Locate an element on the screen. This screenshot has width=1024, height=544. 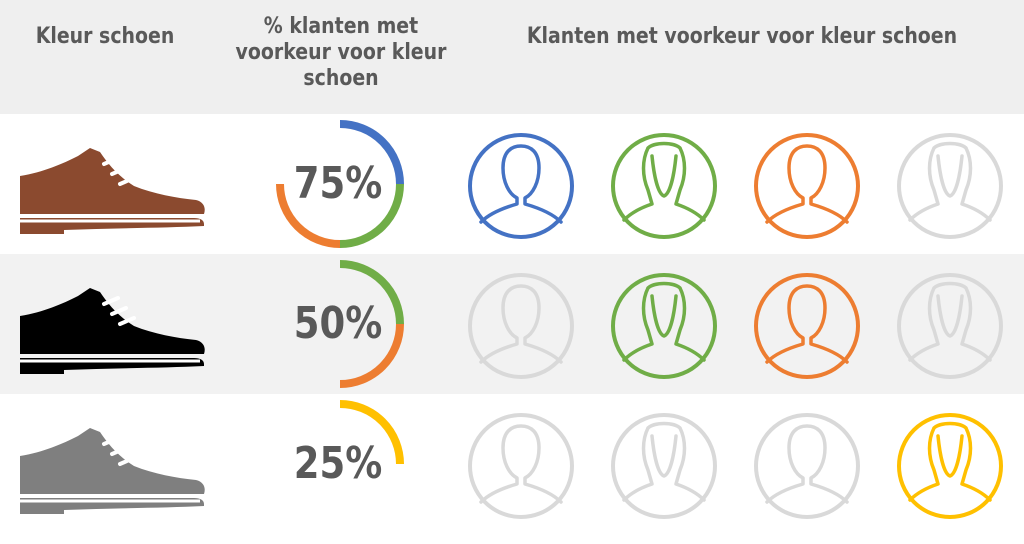
percentage-label: 75% is located at coordinates (338, 183).